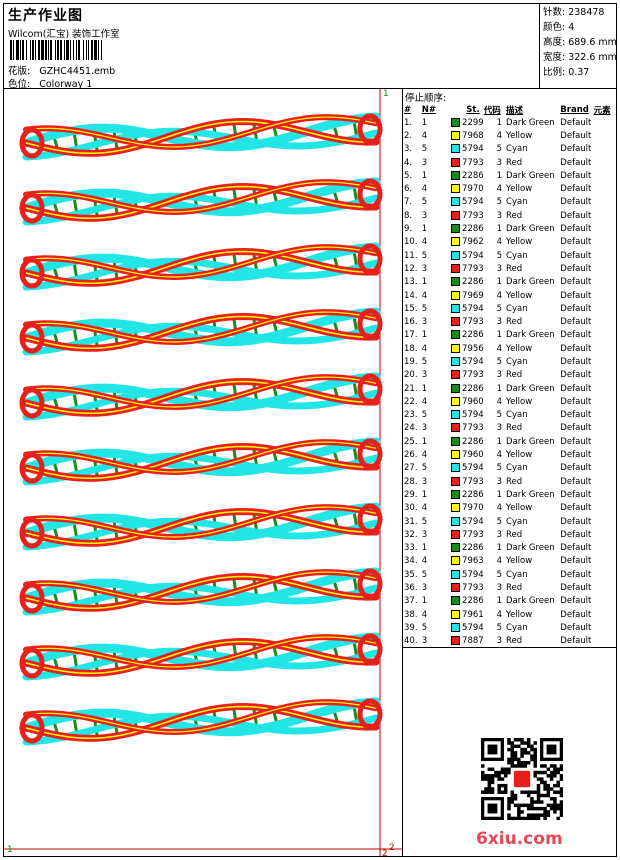 This screenshot has height=860, width=620. I want to click on stop-row: 14. 4 7969 4 Yellow Default, so click(509, 295).